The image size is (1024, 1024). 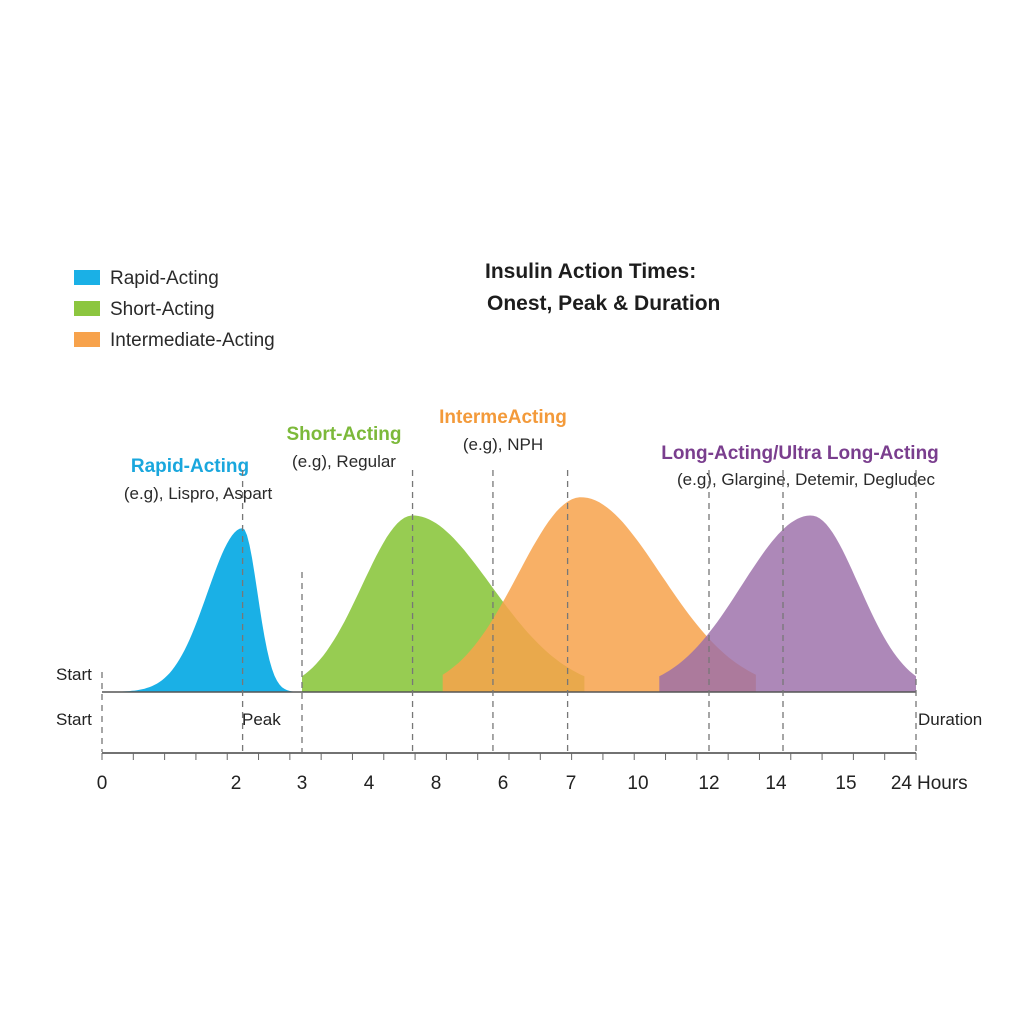 What do you see at coordinates (87, 308) in the screenshot?
I see `legend-swatch-short` at bounding box center [87, 308].